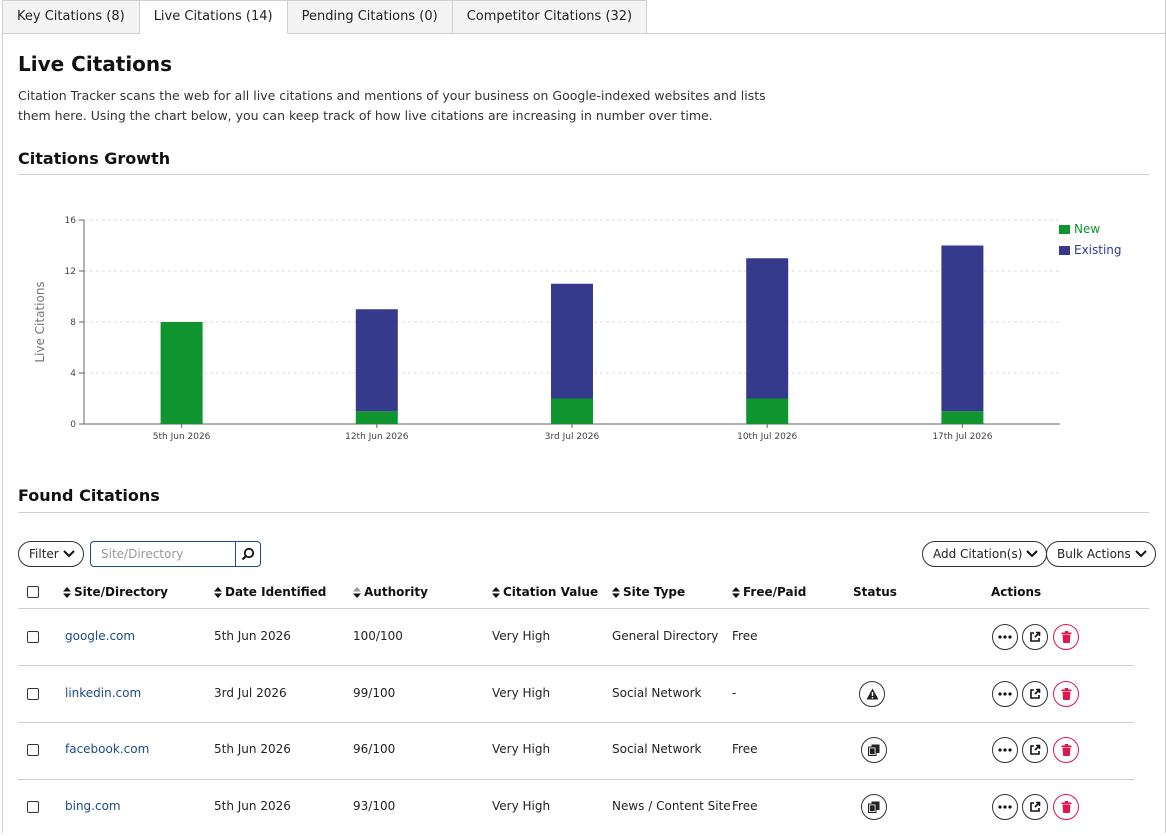  Describe the element at coordinates (378, 636) in the screenshot. I see `authority: 100/100` at that location.